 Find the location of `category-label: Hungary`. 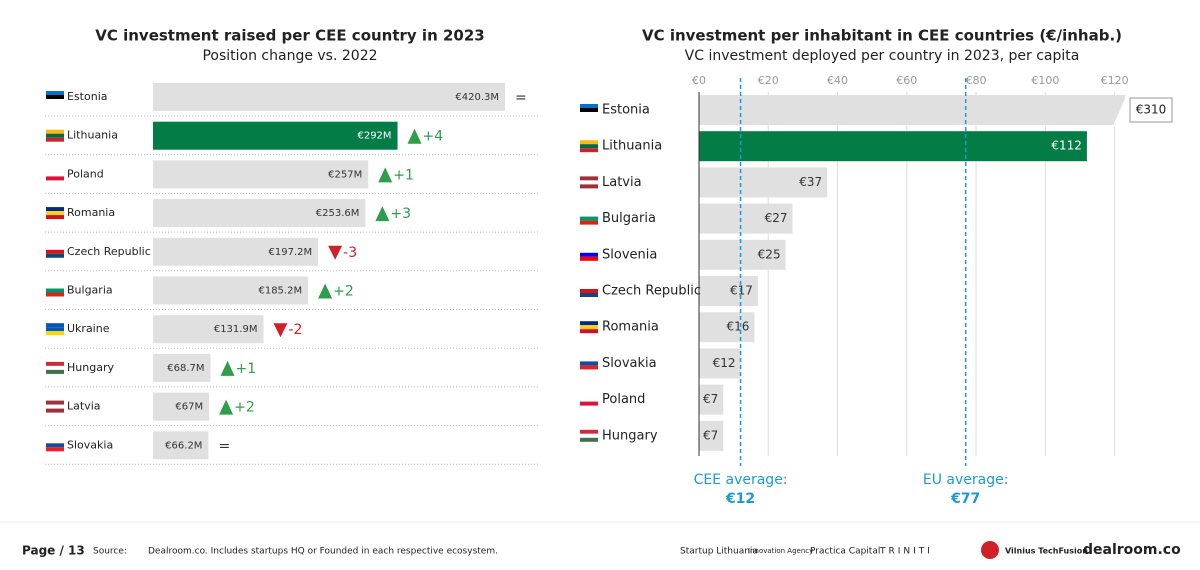

category-label: Hungary is located at coordinates (630, 435).